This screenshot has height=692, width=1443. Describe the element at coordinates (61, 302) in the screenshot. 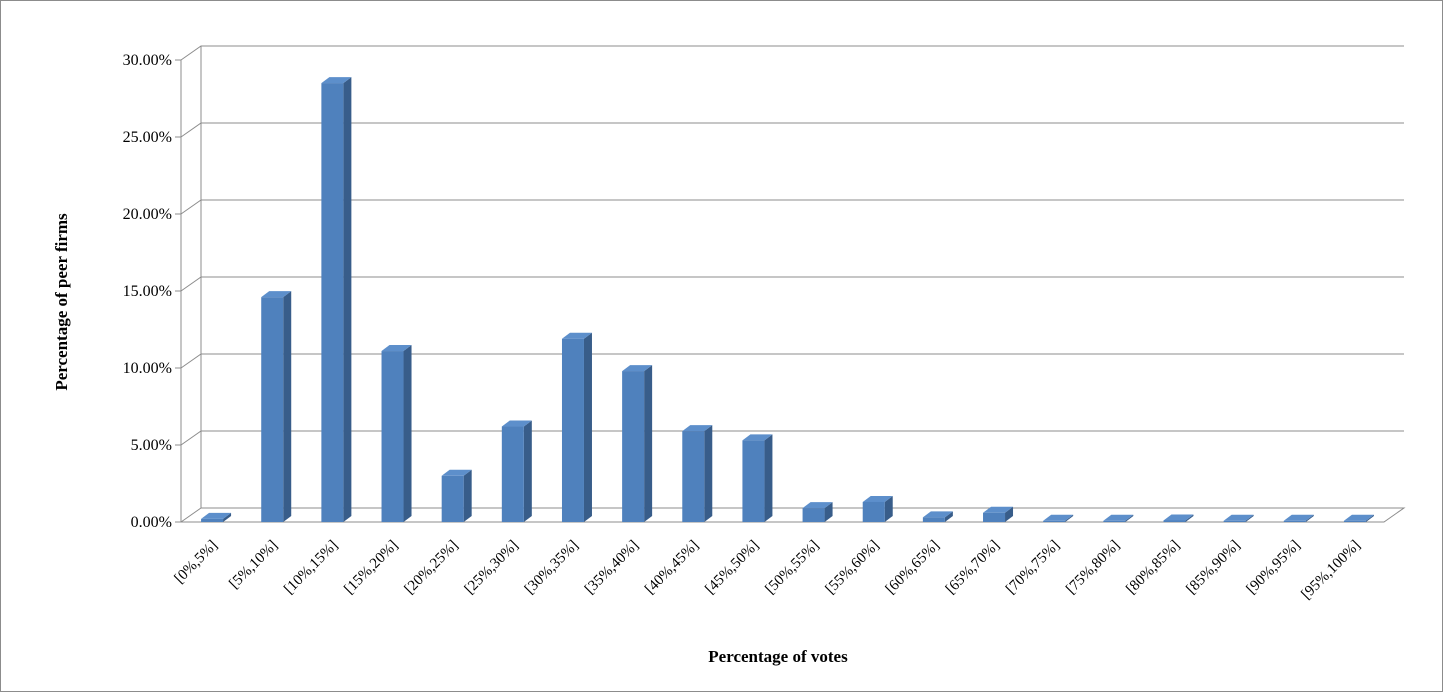

I see `y-axis-title: Percentage of peer firms` at that location.